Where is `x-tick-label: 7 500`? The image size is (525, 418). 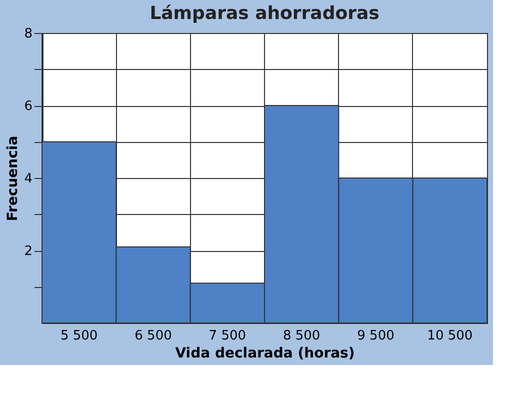
x-tick-label: 7 500 is located at coordinates (227, 336).